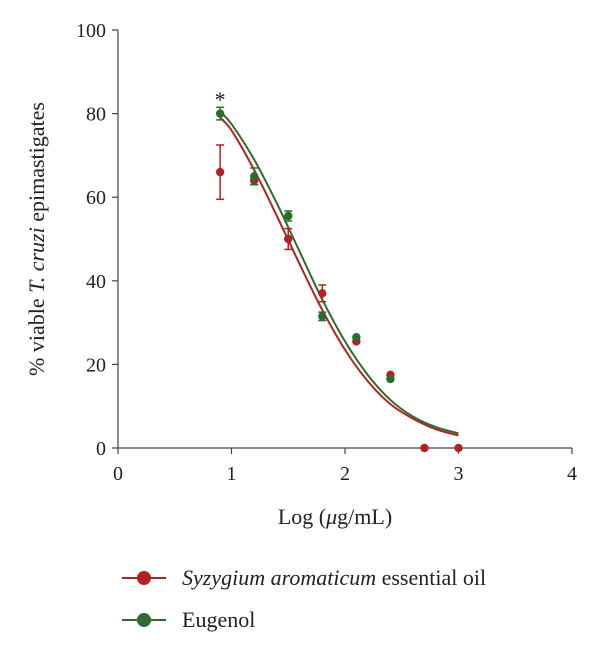 The height and width of the screenshot is (658, 600). What do you see at coordinates (303, 620) in the screenshot?
I see `legend-item-eugenol: Eugenol` at bounding box center [303, 620].